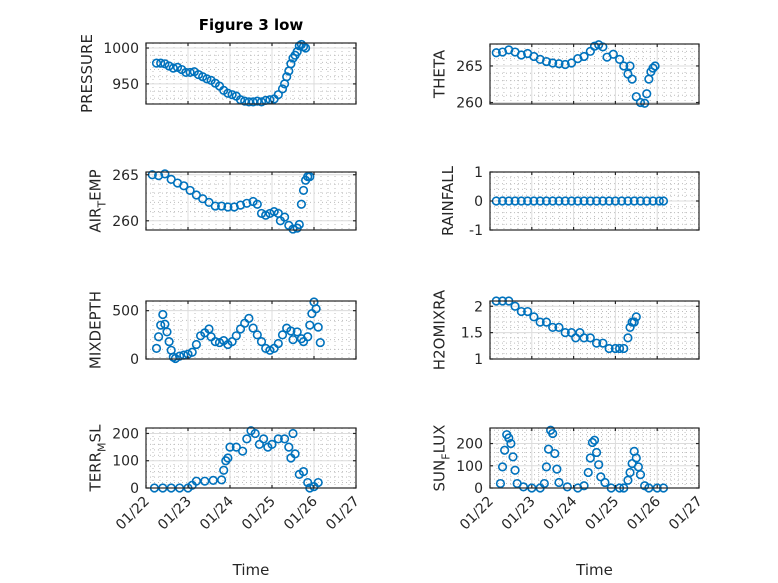 This screenshot has width=778, height=583. I want to click on y-axis-label: RAINFALL, so click(448, 200).